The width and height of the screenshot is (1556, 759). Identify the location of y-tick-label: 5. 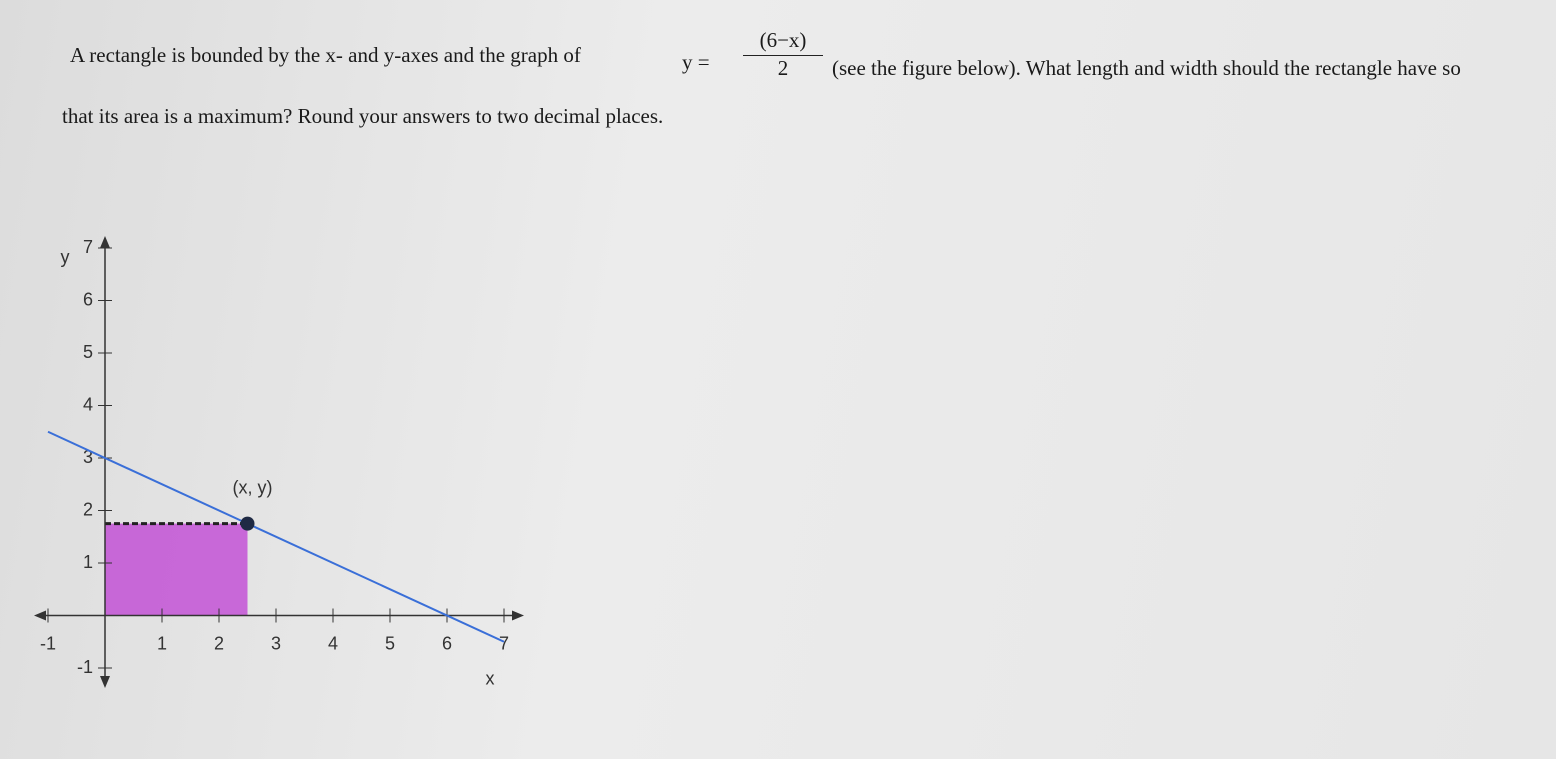
(88, 352).